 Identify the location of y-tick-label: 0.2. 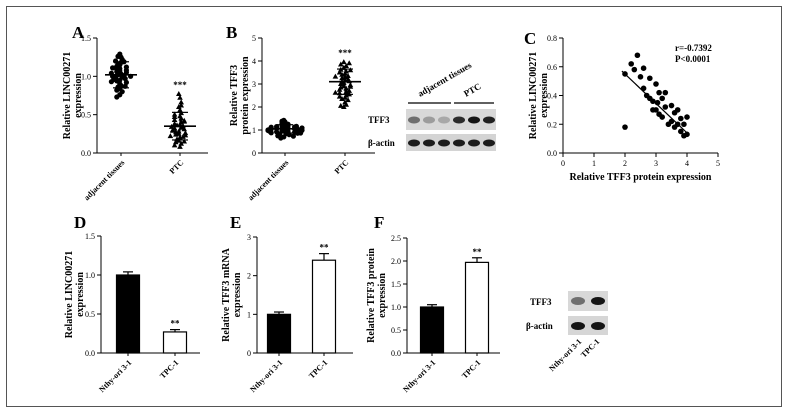
(552, 124).